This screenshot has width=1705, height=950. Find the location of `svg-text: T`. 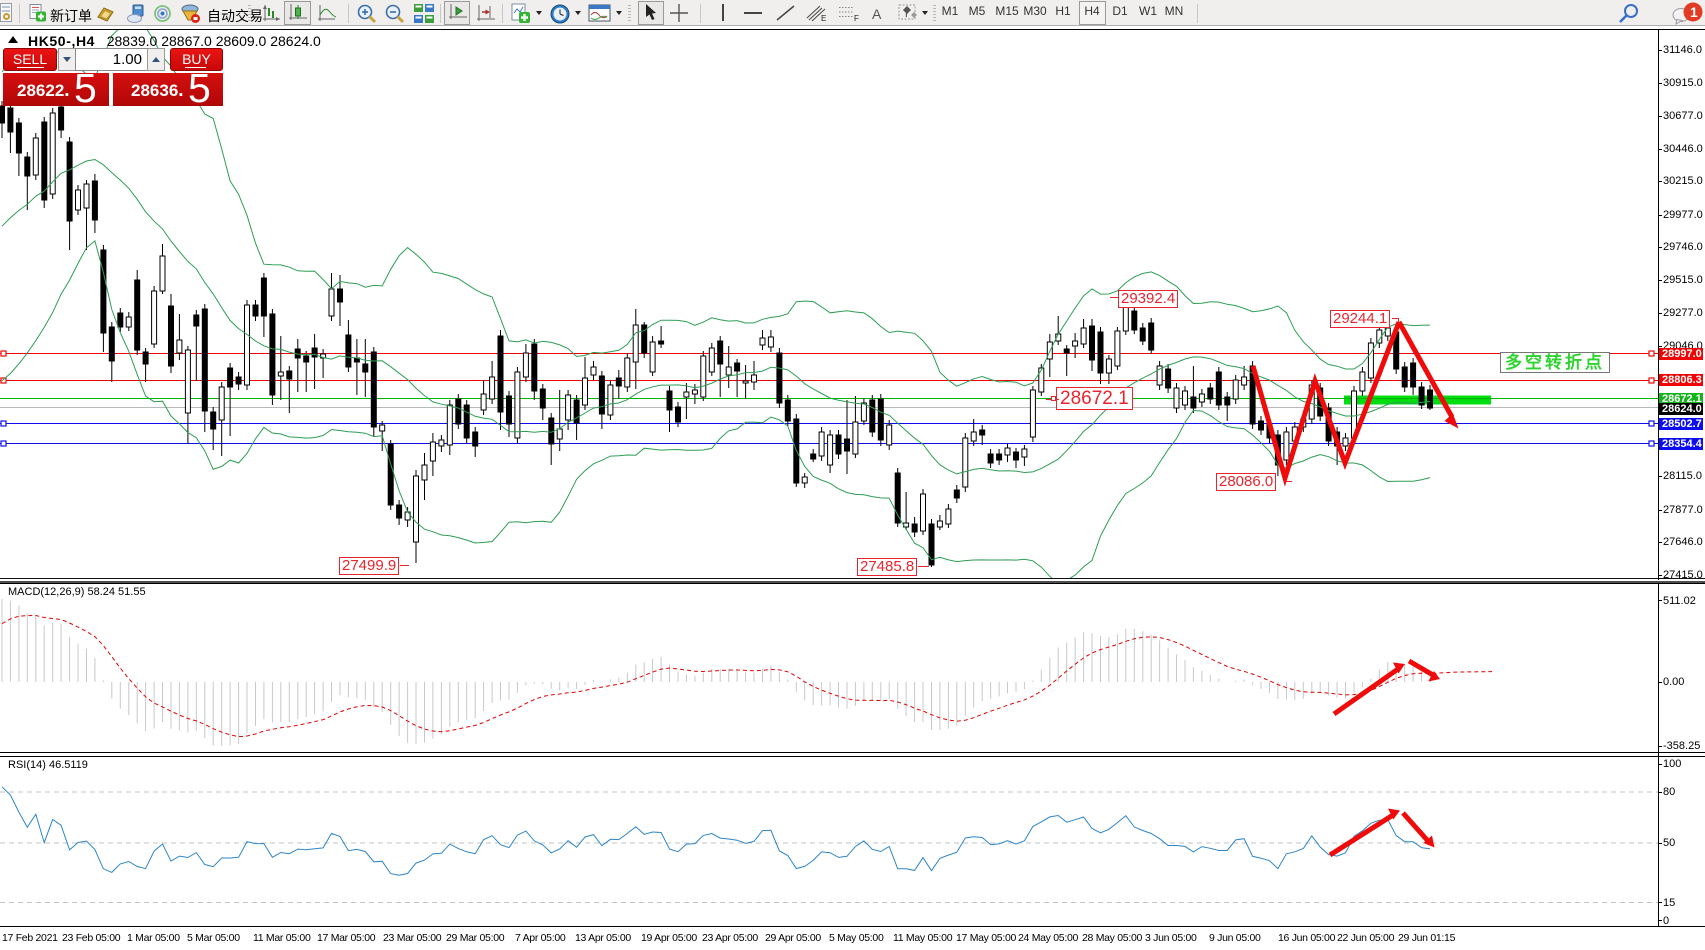

svg-text: T is located at coordinates (906, 14).